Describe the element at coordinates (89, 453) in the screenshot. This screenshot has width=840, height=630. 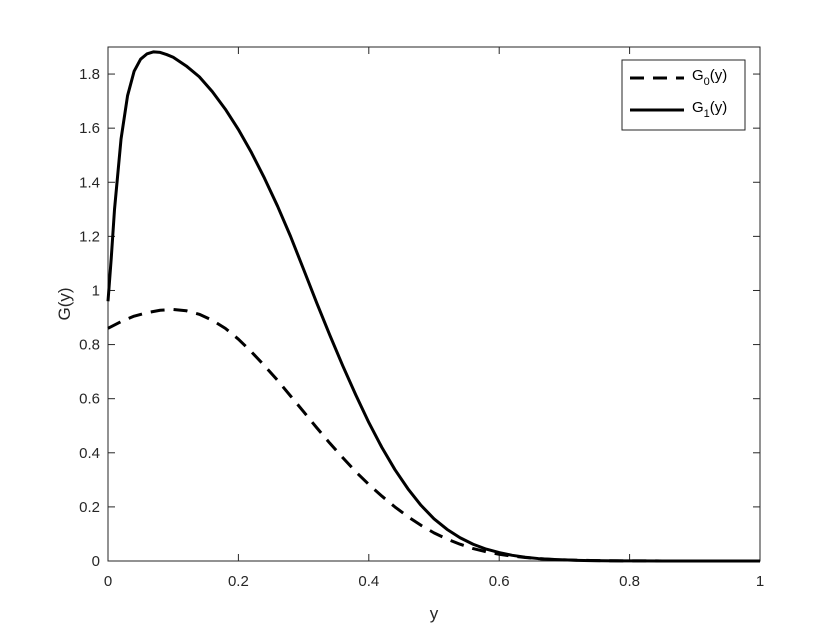
I see `y-tick-label: 0.4` at that location.